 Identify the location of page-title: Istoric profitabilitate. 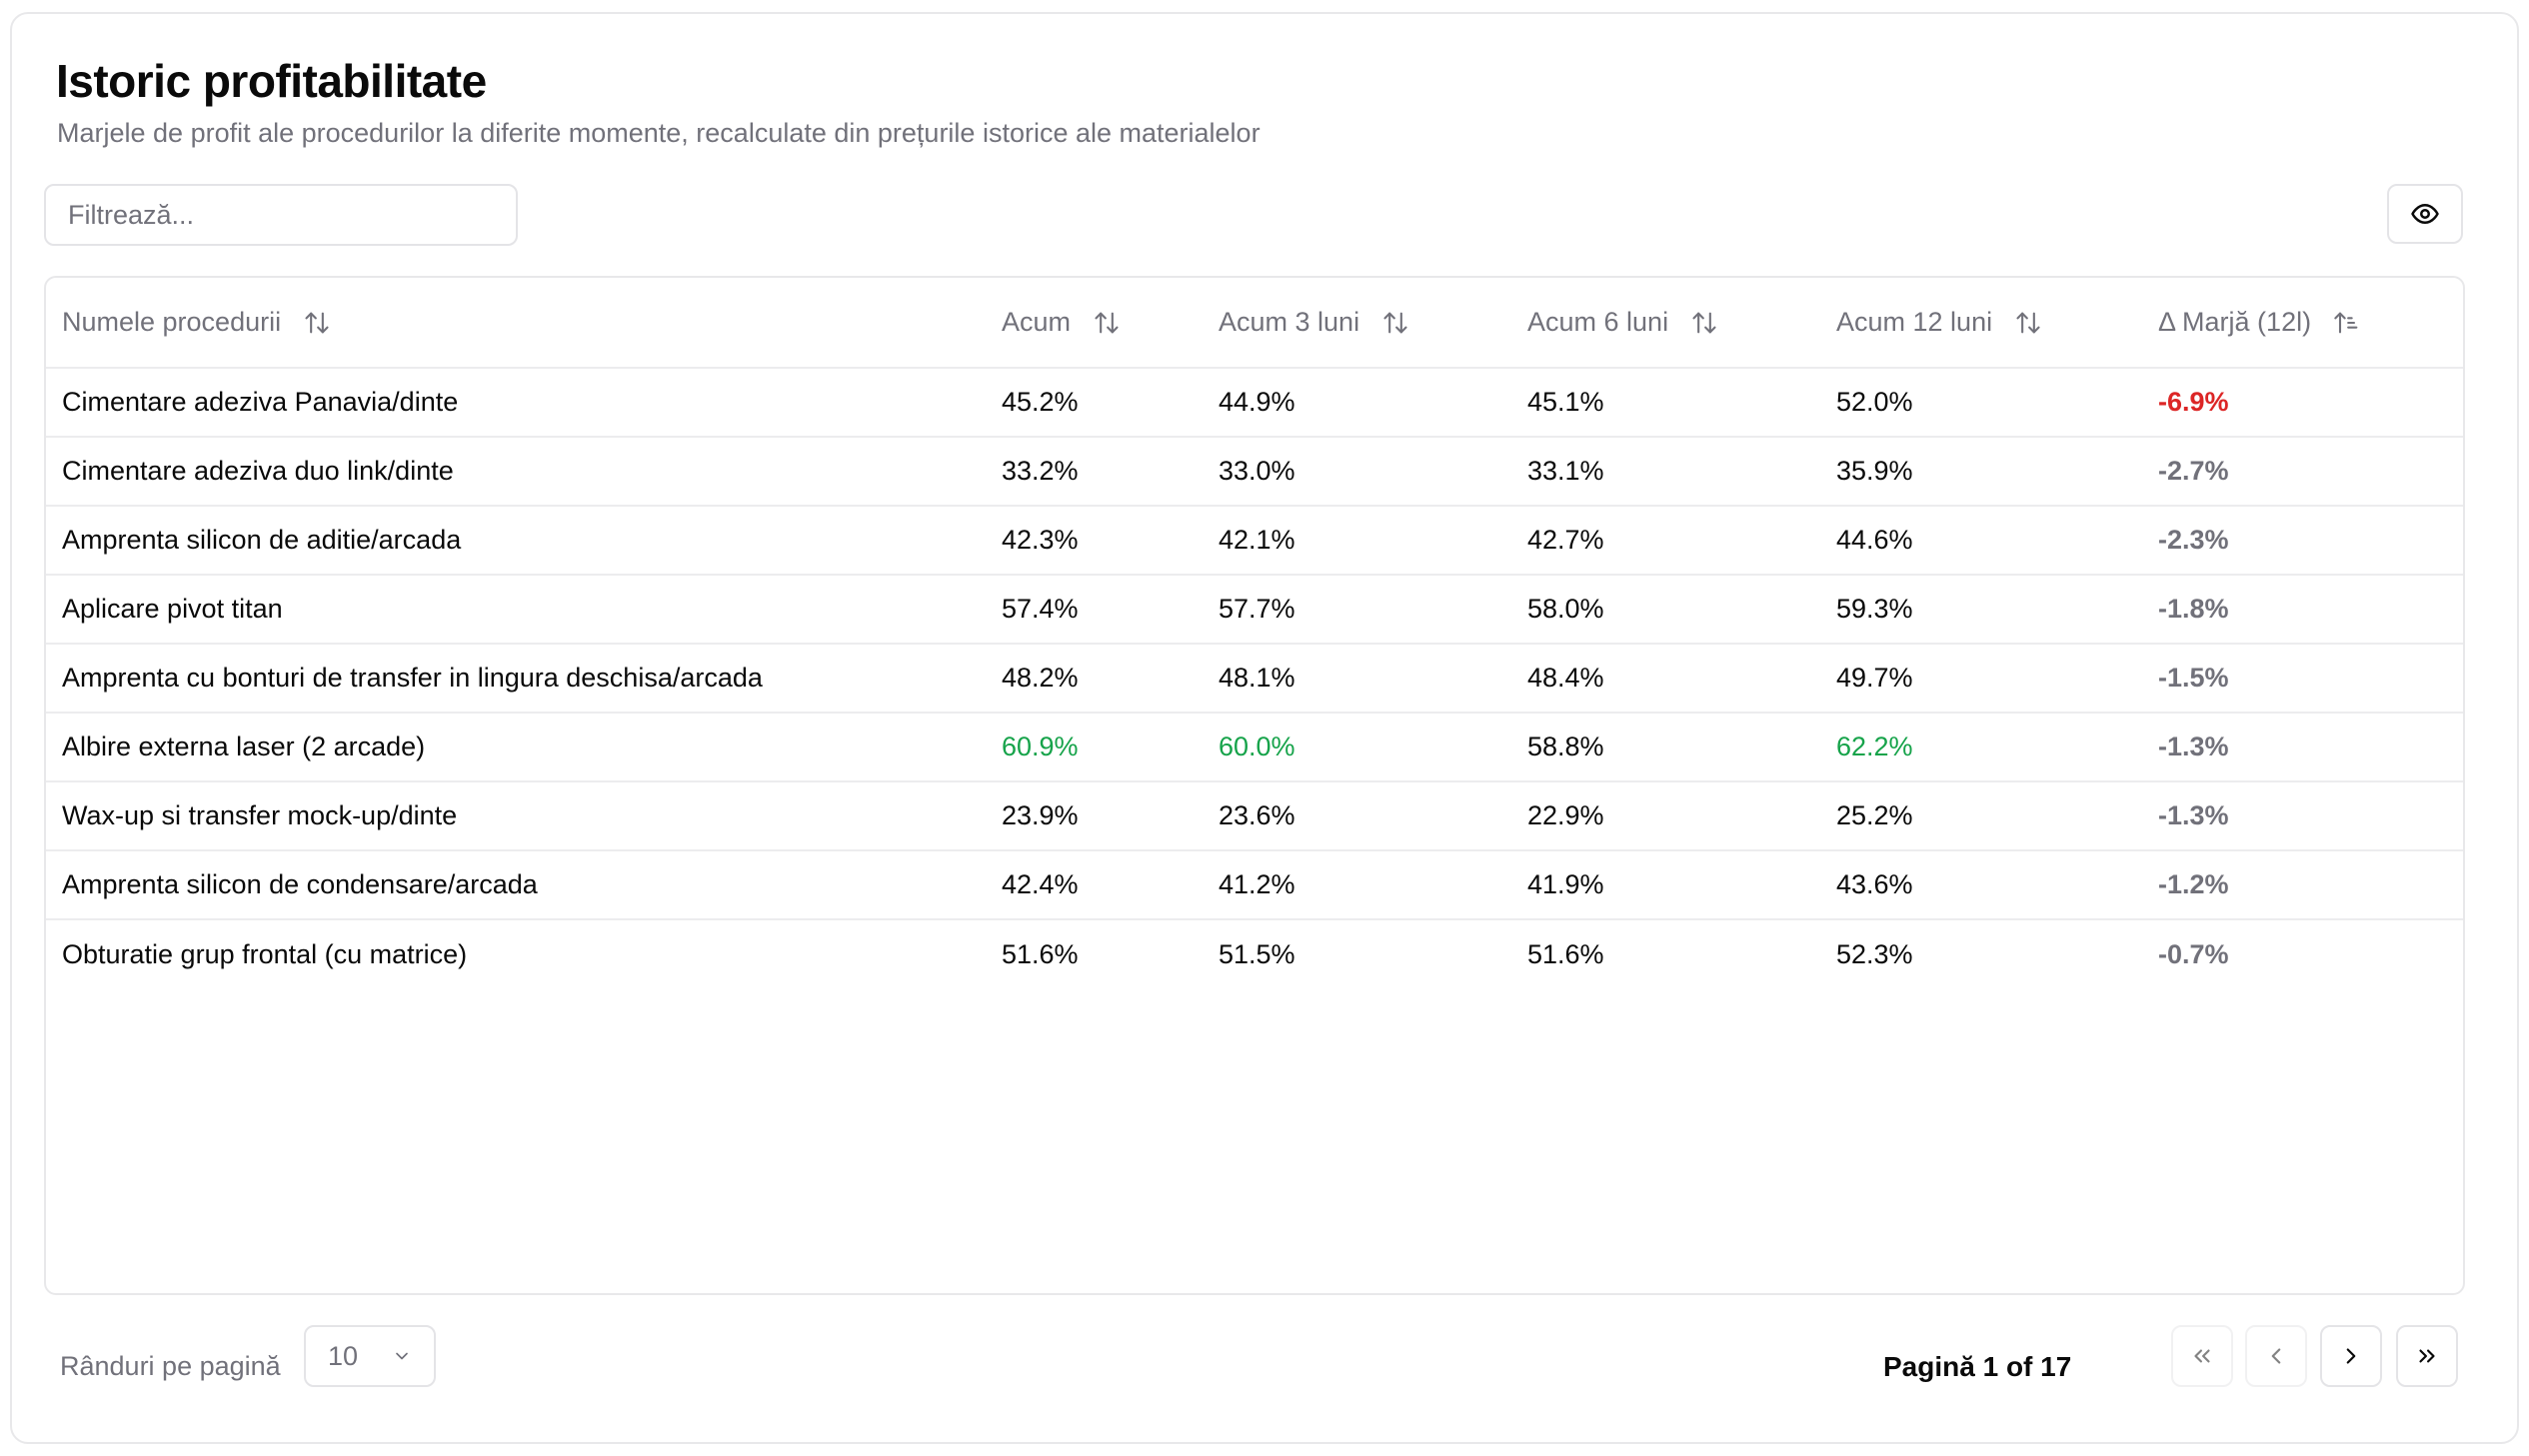
(271, 81).